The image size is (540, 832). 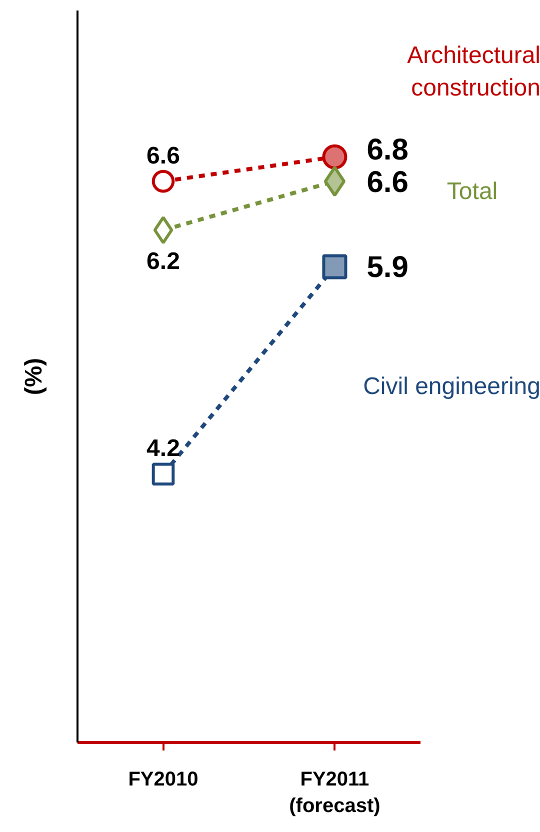 What do you see at coordinates (163, 262) in the screenshot?
I see `data-label: 6.2` at bounding box center [163, 262].